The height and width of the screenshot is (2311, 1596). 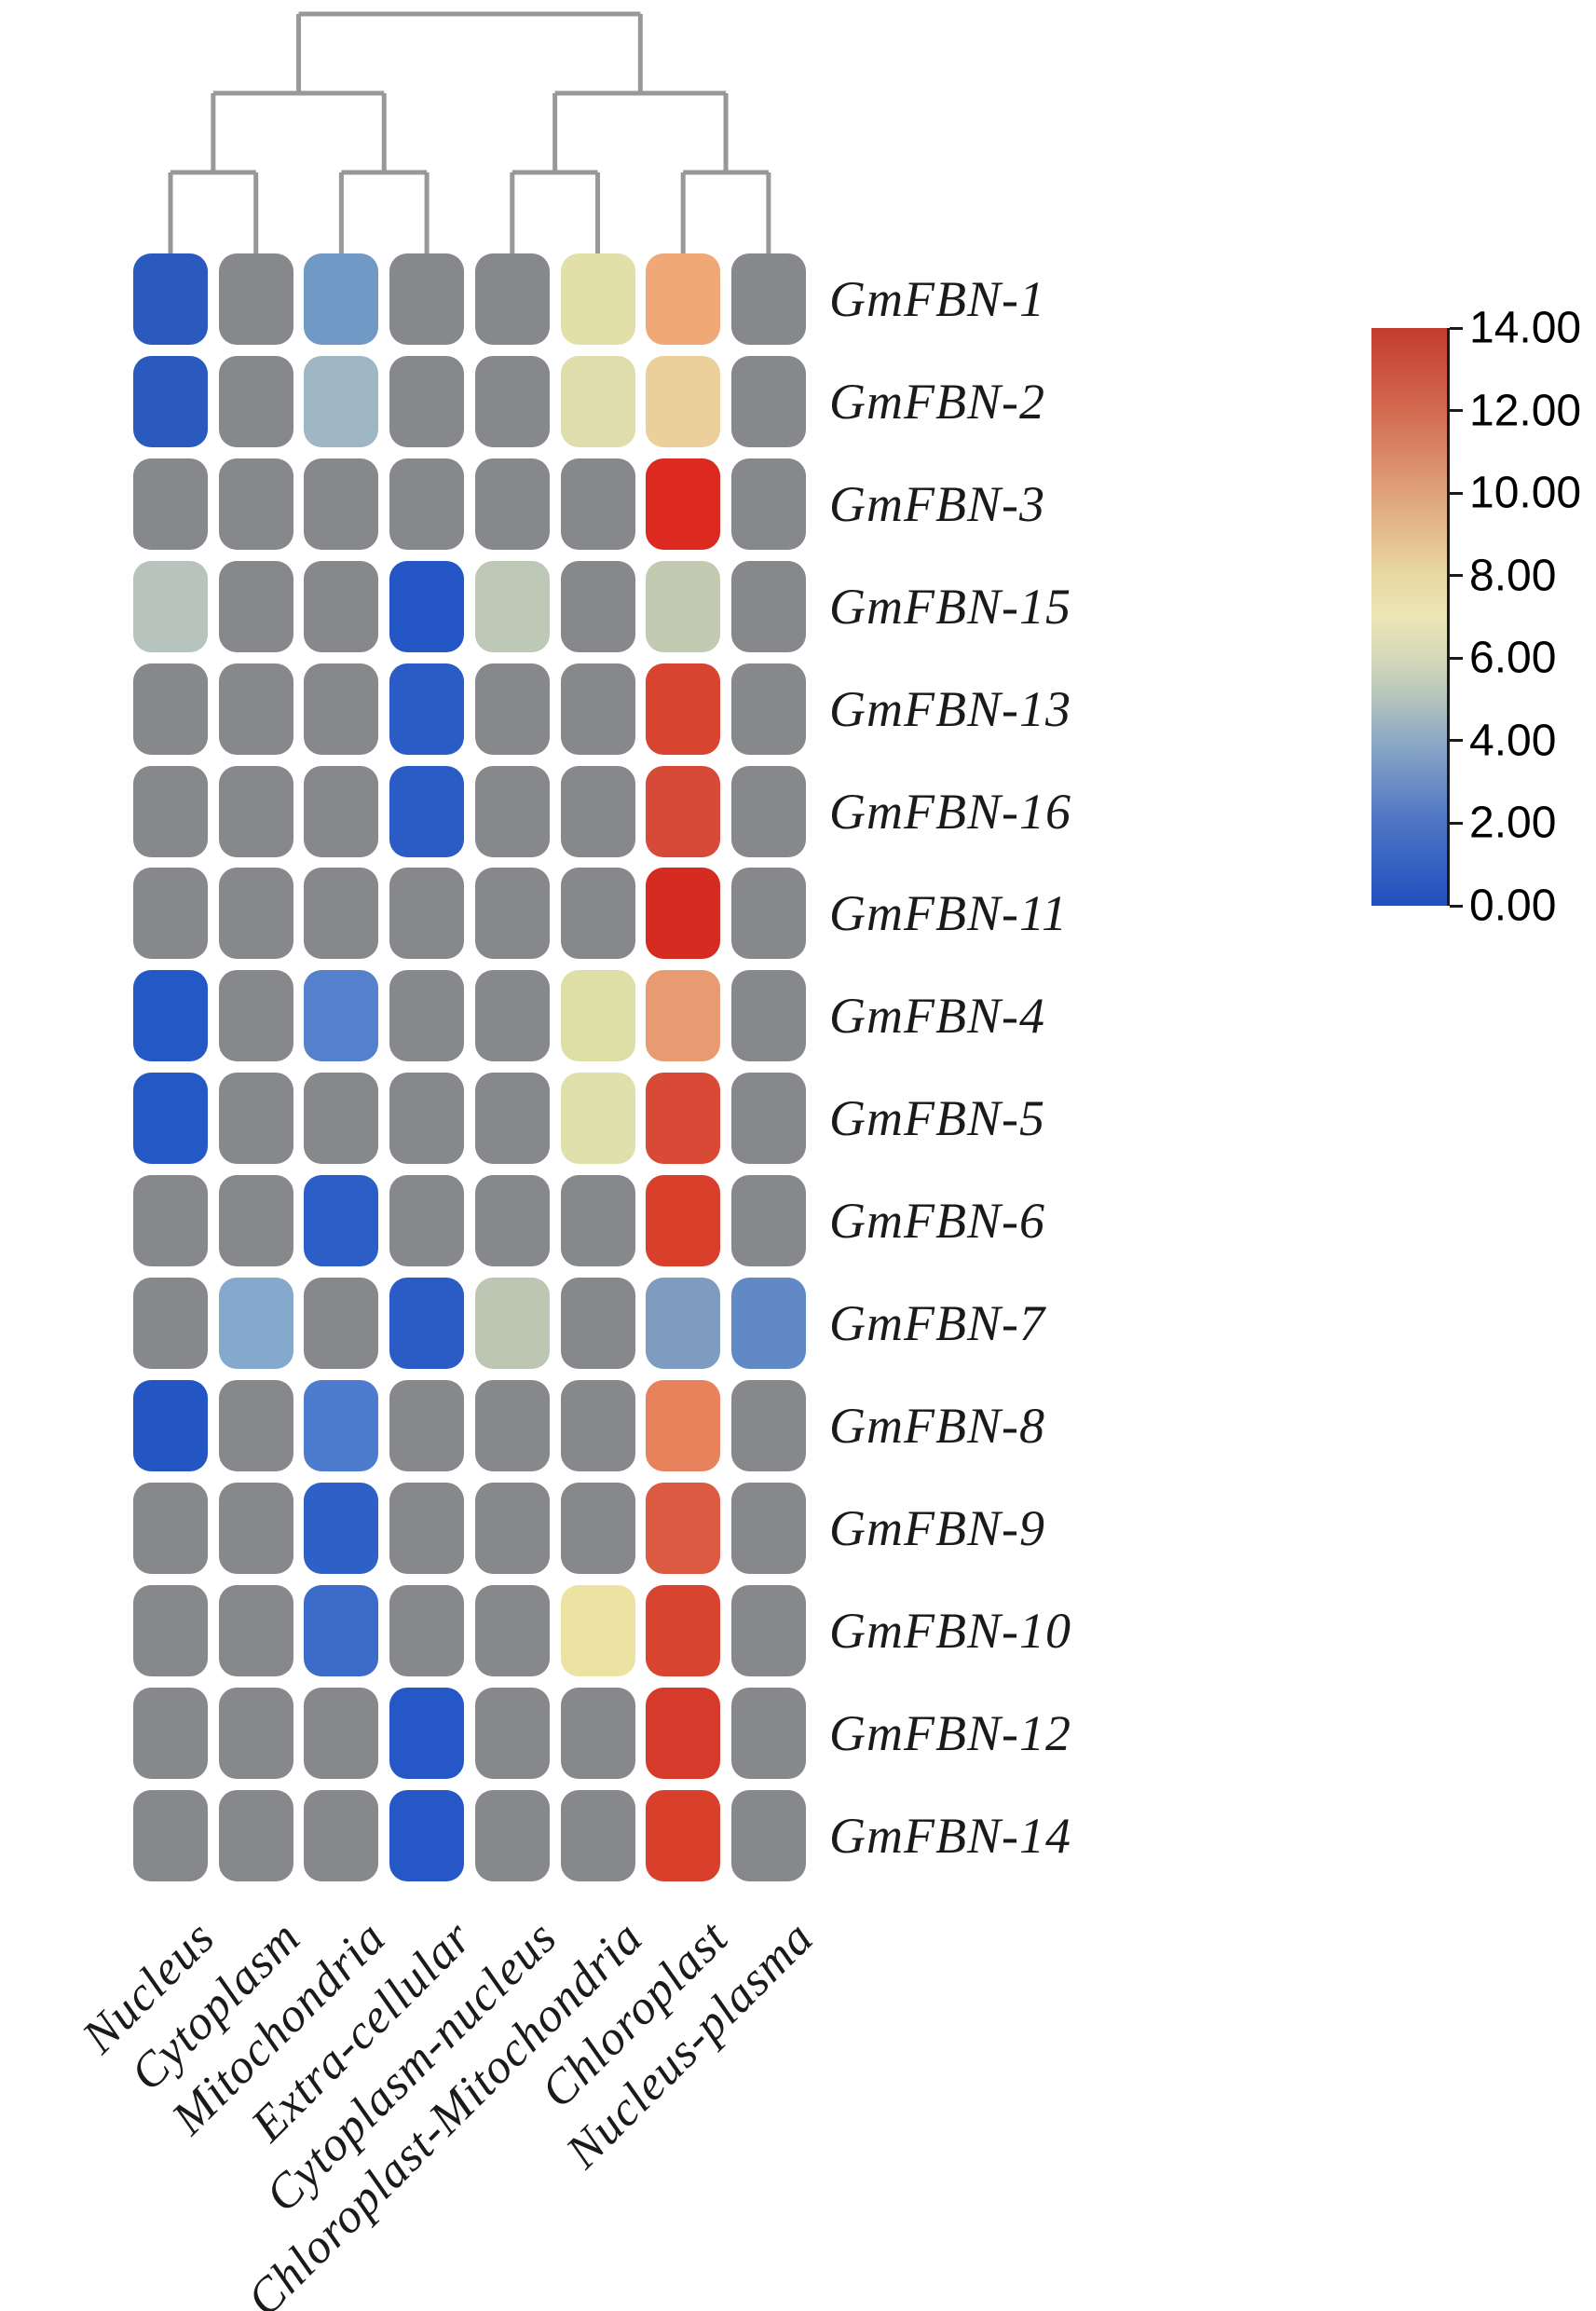 I want to click on colorbar-tick-label: 8.00, so click(x=1513, y=576).